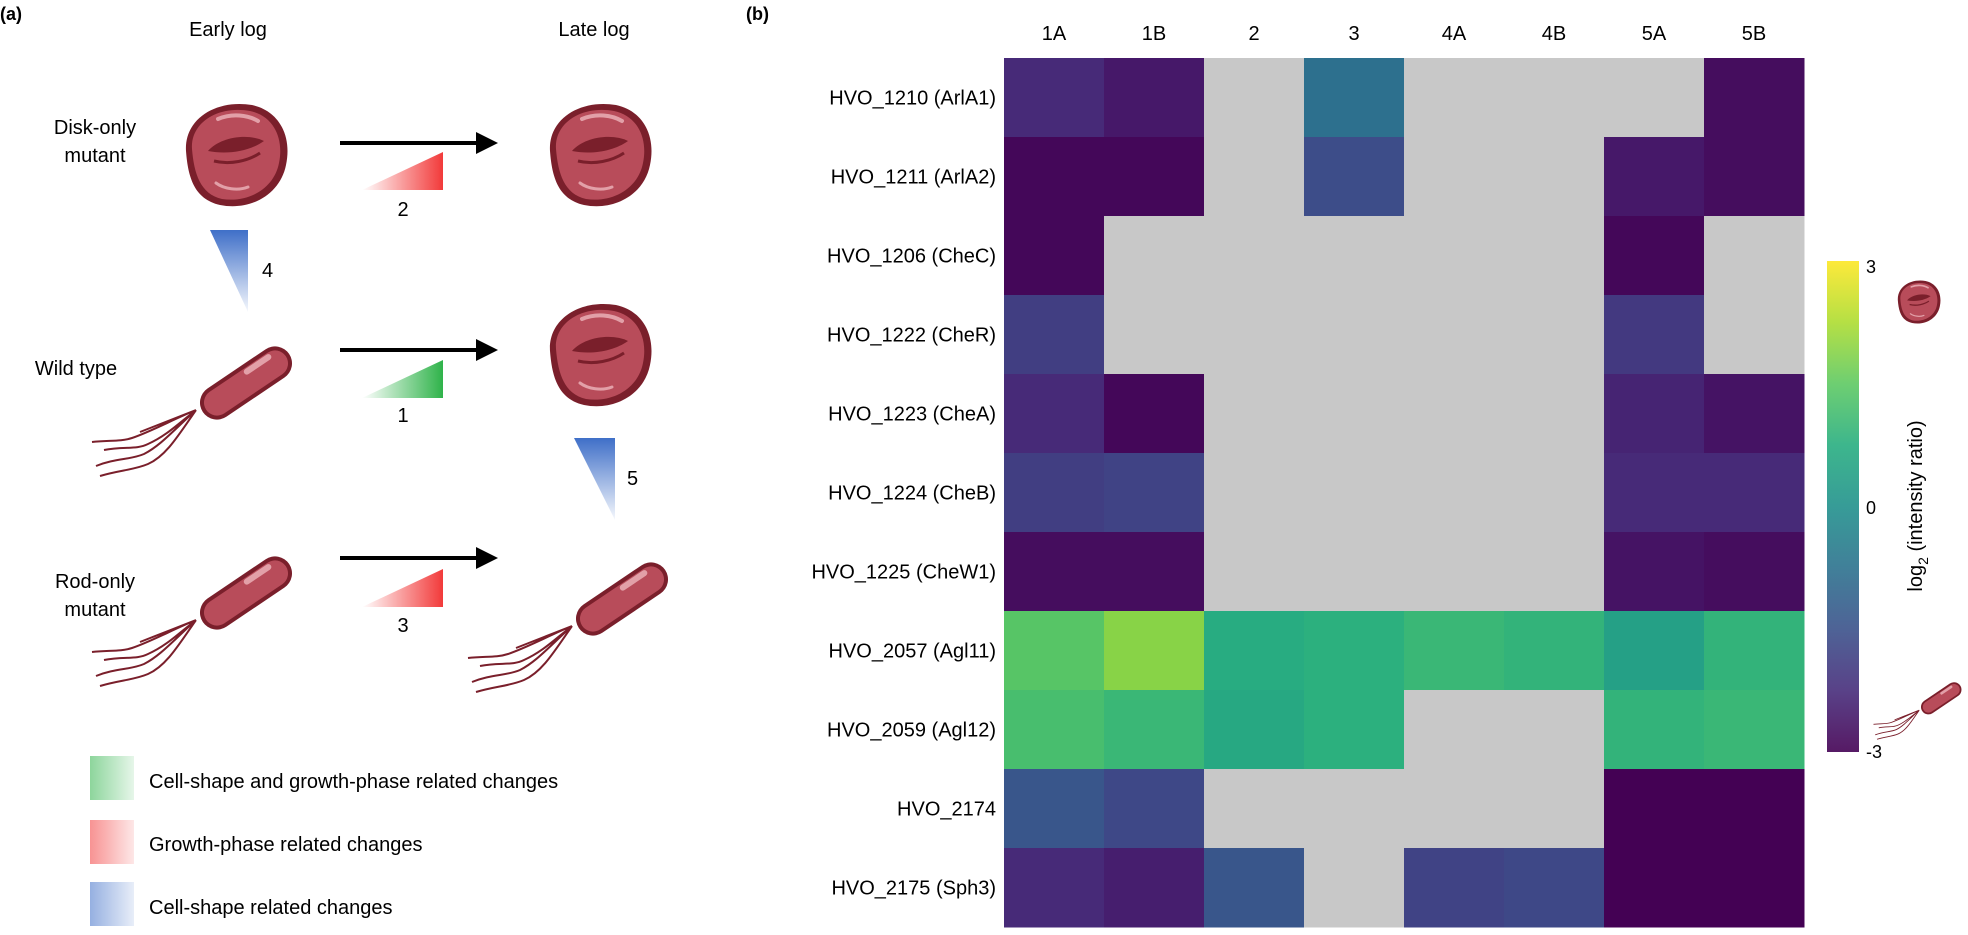 The image size is (1968, 935). I want to click on row-disk-label-2: mutant, so click(95, 156).